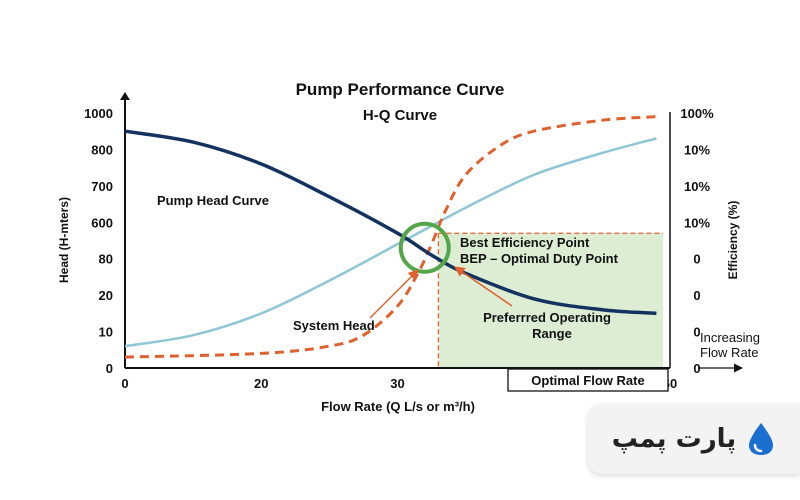 The width and height of the screenshot is (800, 500). Describe the element at coordinates (64, 240) in the screenshot. I see `y-axis-label: Head (H-mters)` at that location.